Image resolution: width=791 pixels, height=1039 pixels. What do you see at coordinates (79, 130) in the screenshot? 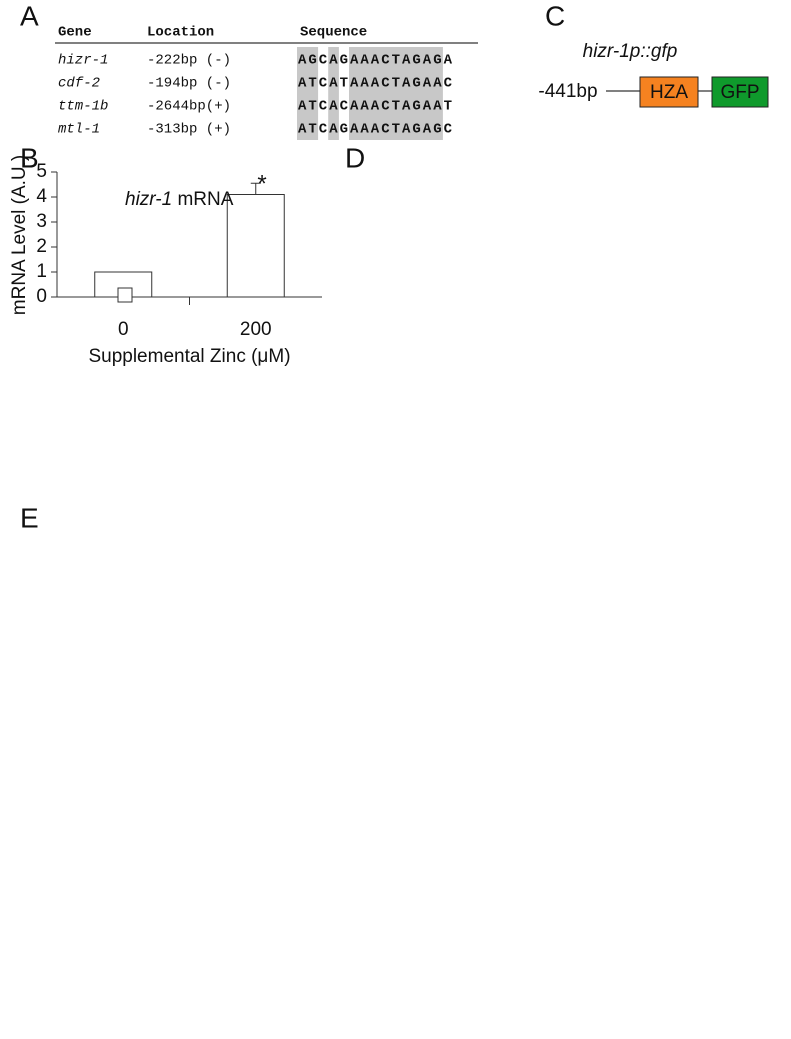
I see `gene: mtl-1` at bounding box center [79, 130].